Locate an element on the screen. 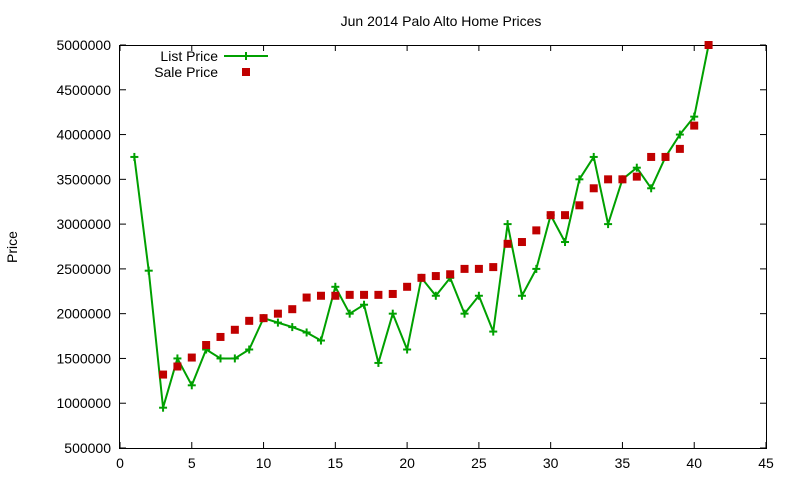 This screenshot has width=800, height=485. legend-label: List Price is located at coordinates (189, 56).